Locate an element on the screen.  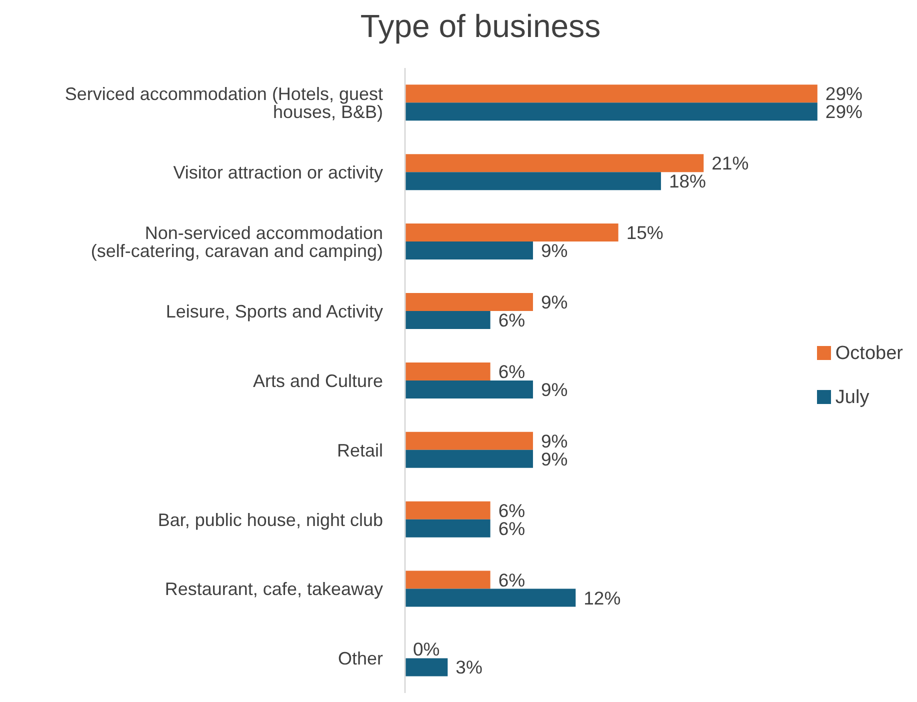
legend-label: July is located at coordinates (852, 397).